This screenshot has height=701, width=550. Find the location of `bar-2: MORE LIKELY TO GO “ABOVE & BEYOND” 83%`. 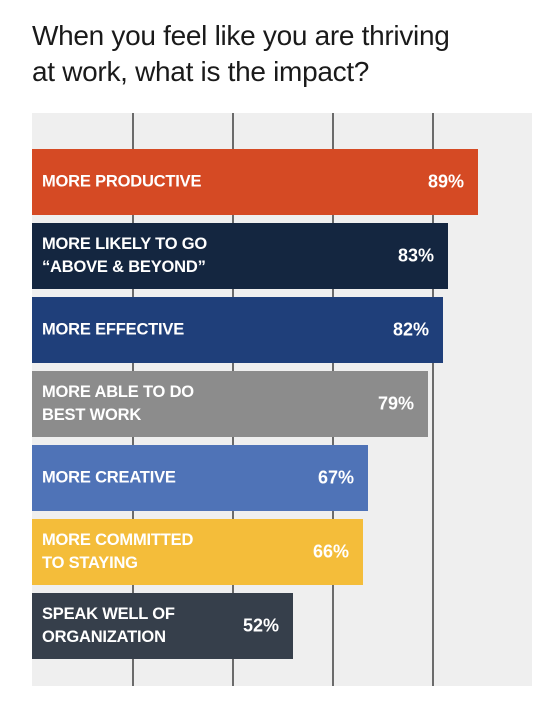

bar-2: MORE LIKELY TO GO “ABOVE & BEYOND” 83% is located at coordinates (240, 256).